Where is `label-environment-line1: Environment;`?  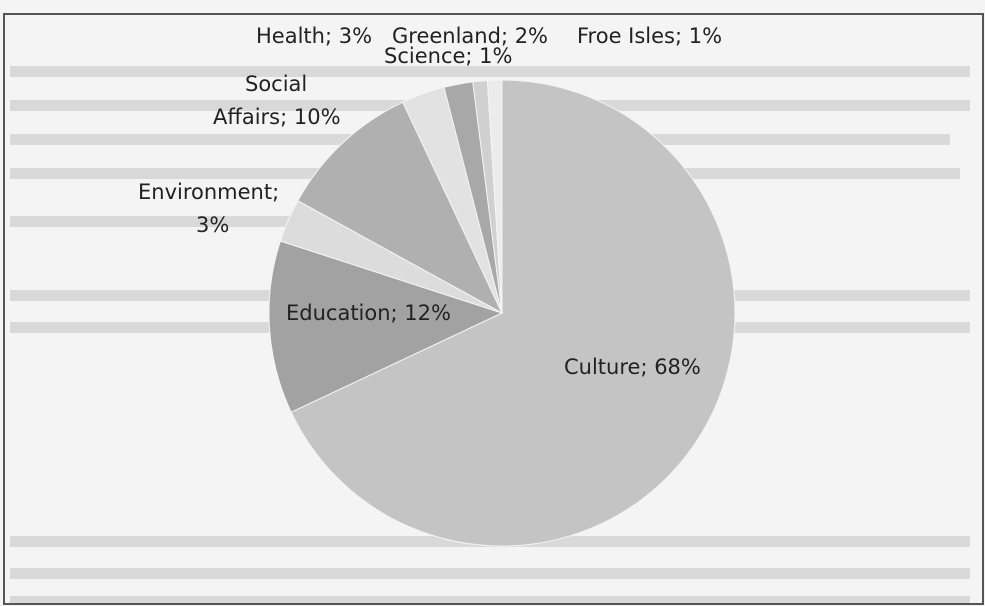
label-environment-line1: Environment; is located at coordinates (208, 192).